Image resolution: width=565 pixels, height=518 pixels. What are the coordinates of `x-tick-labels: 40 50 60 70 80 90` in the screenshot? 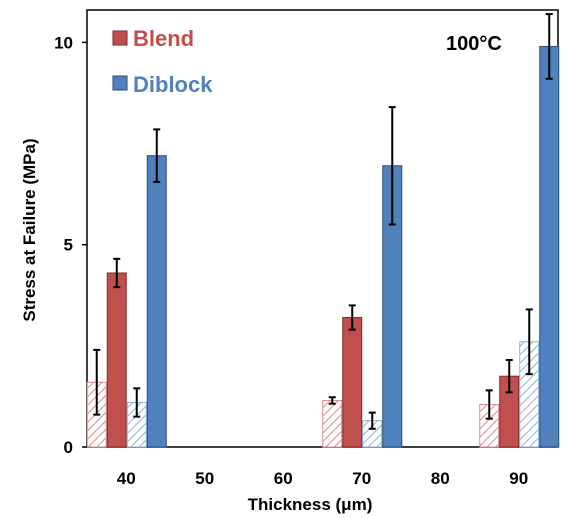 It's located at (322, 478).